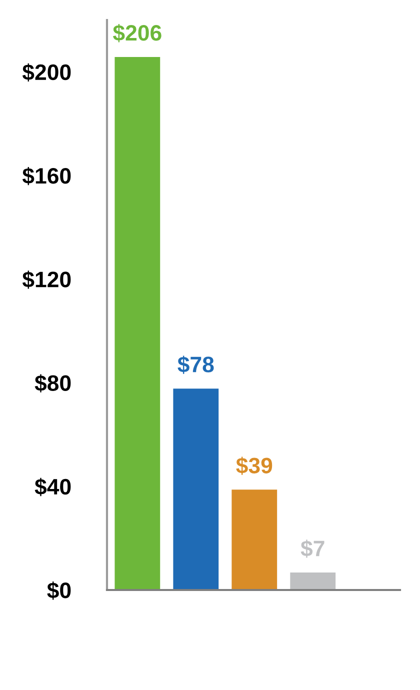  Describe the element at coordinates (52, 487) in the screenshot. I see `y-tick-label: $40` at that location.